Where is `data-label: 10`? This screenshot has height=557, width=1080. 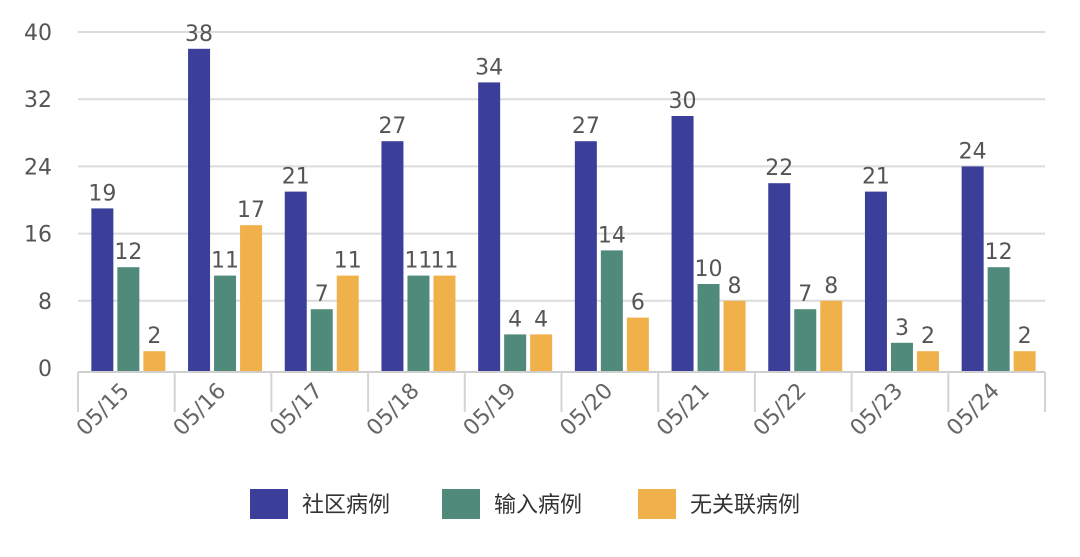
data-label: 10 is located at coordinates (709, 269).